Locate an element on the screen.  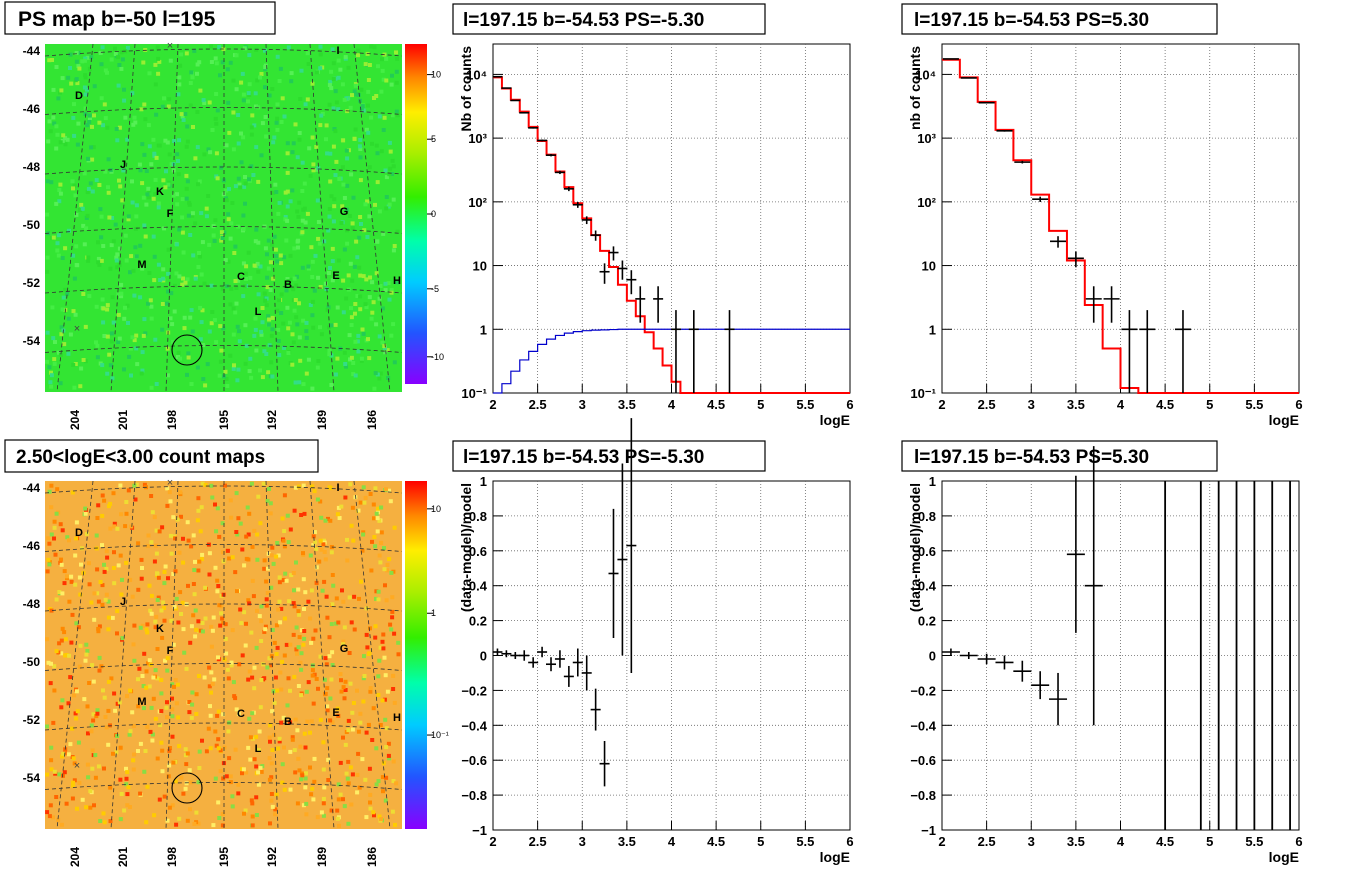
y-tick-label: 1 is located at coordinates (483, 481).